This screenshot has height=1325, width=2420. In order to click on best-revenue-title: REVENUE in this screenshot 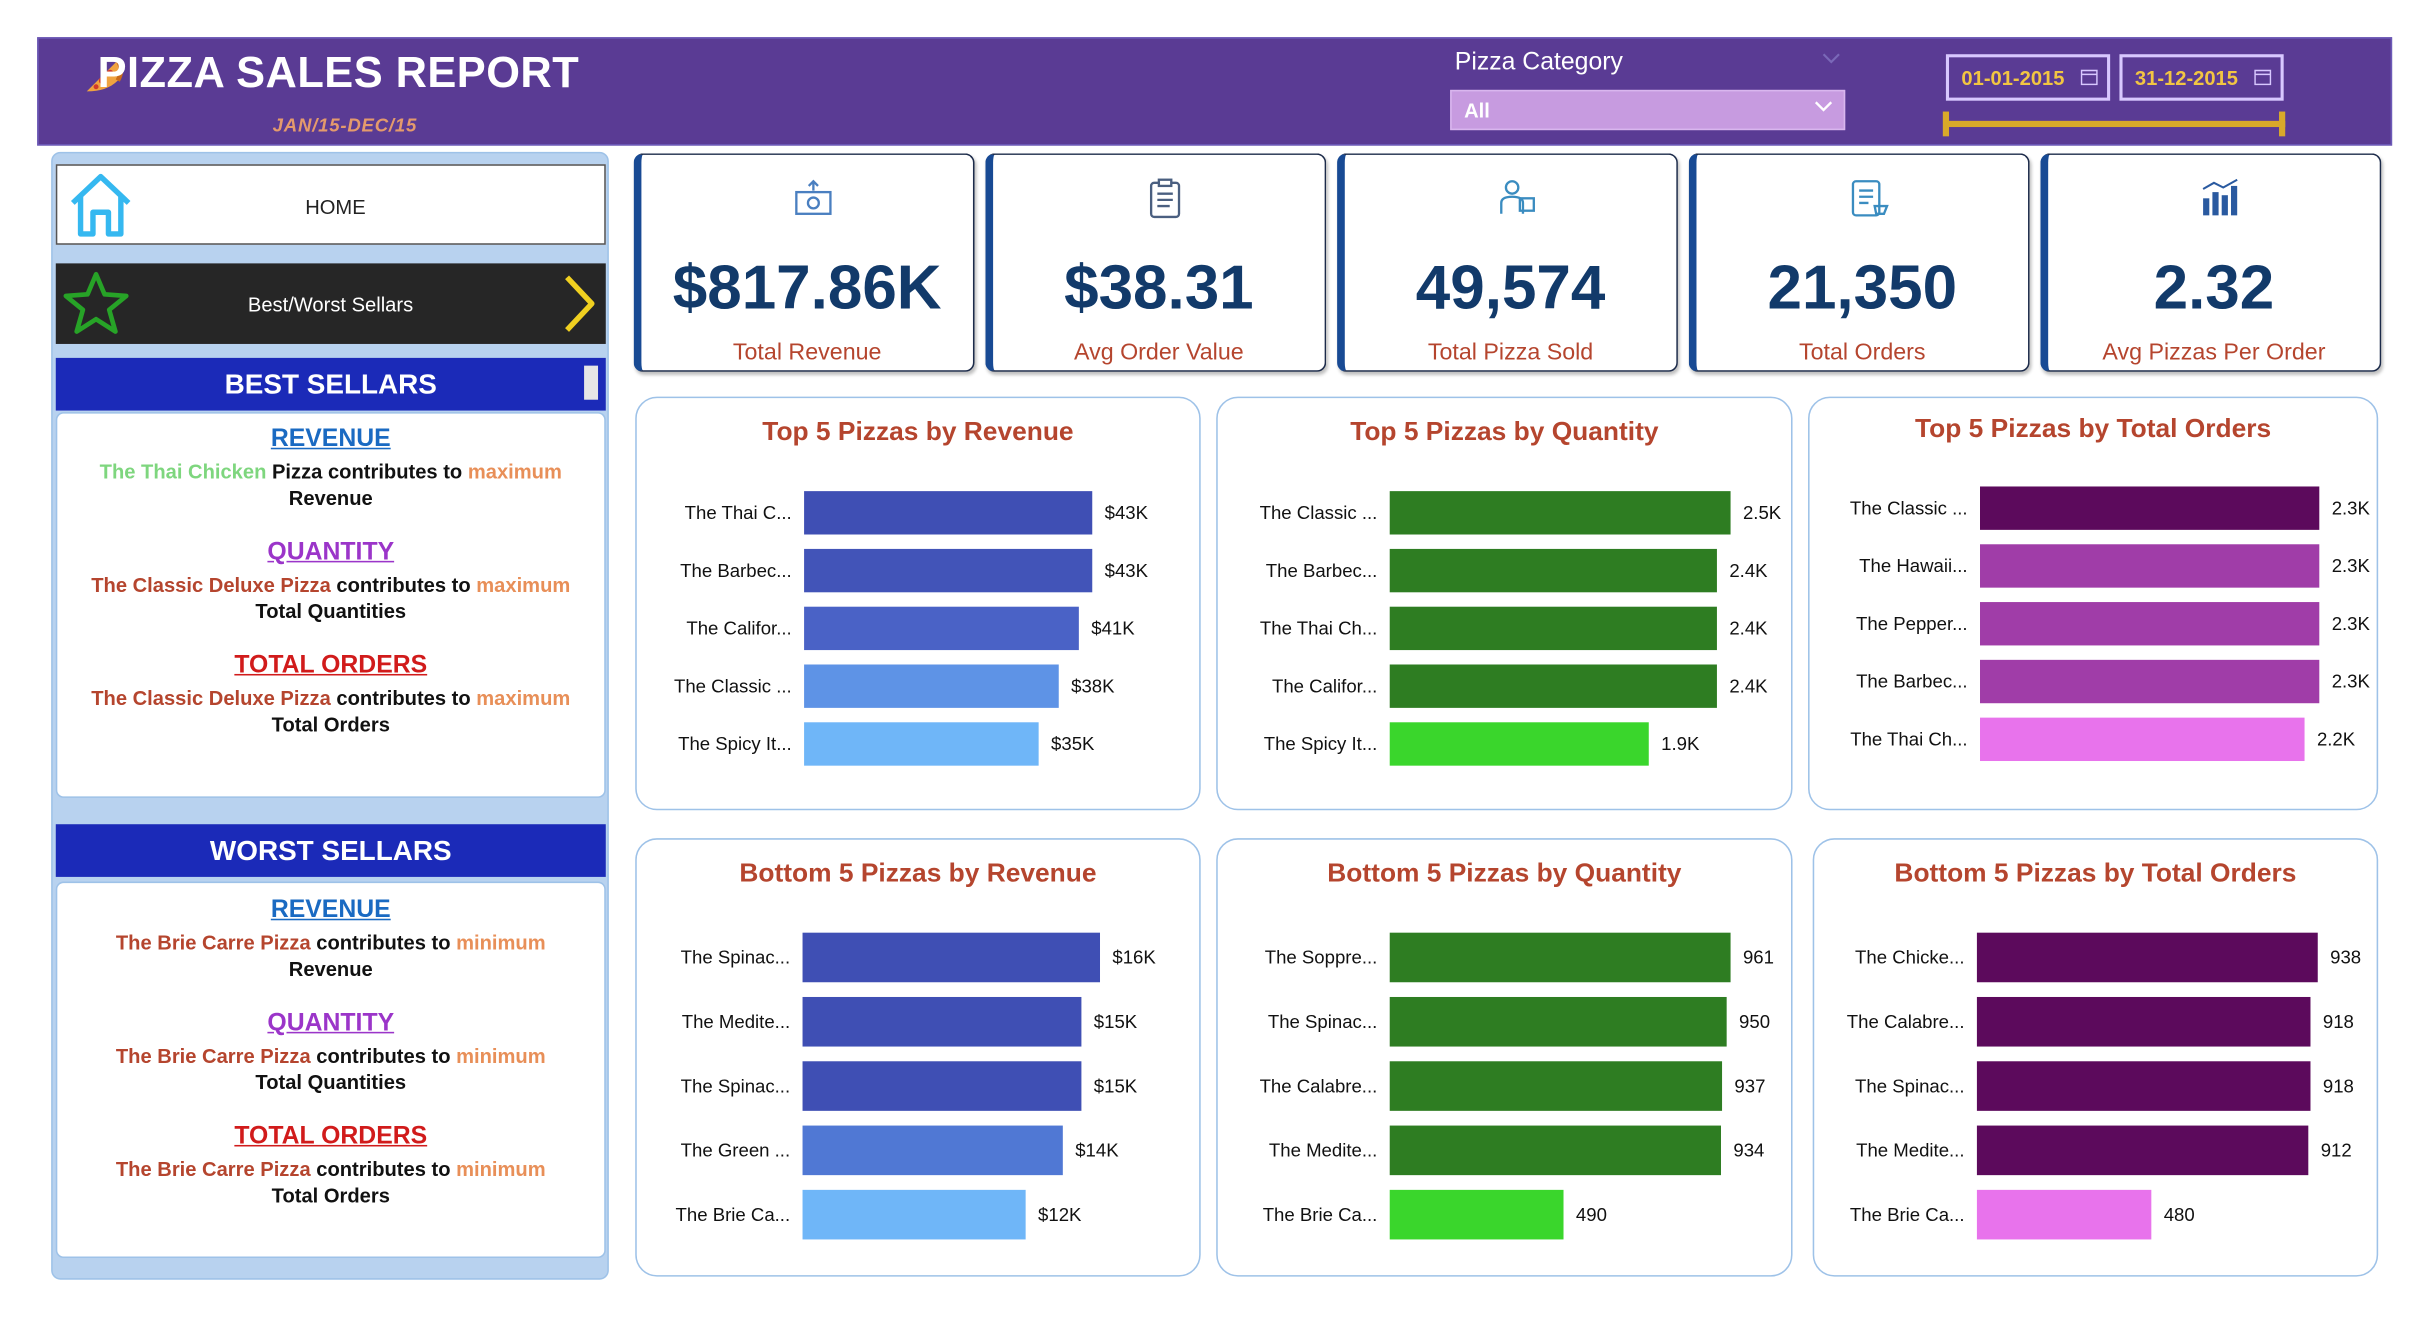, I will do `click(330, 439)`.